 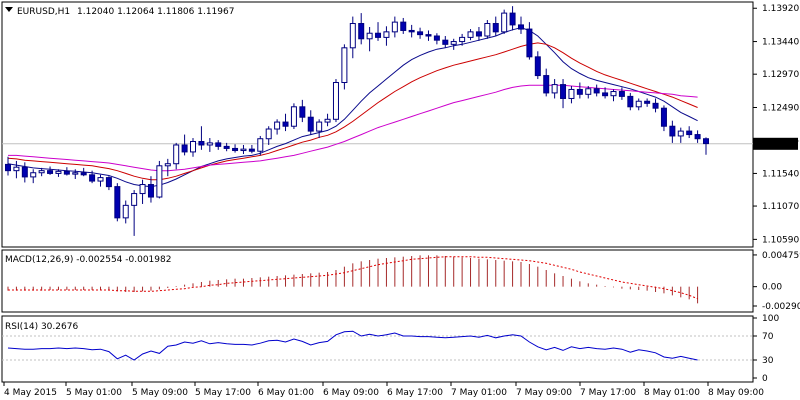 What do you see at coordinates (768, 337) in the screenshot?
I see `rsi-tick-label: 70` at bounding box center [768, 337].